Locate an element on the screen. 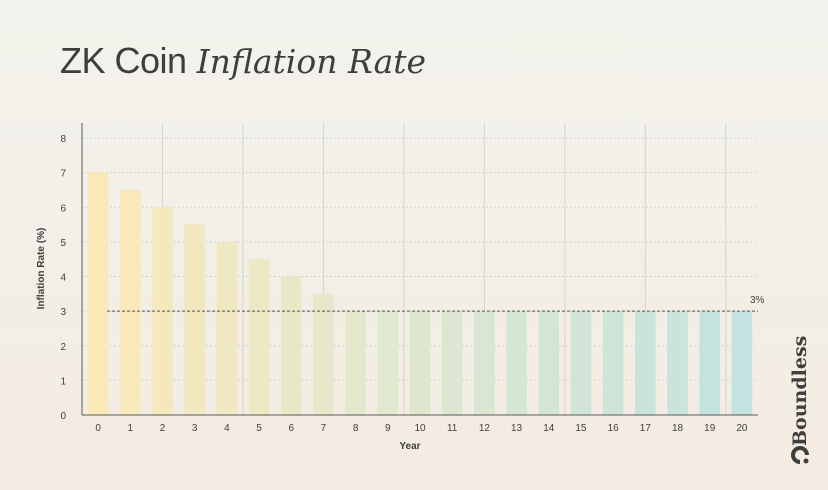 The width and height of the screenshot is (828, 490). x-tick-label: 12 is located at coordinates (485, 428).